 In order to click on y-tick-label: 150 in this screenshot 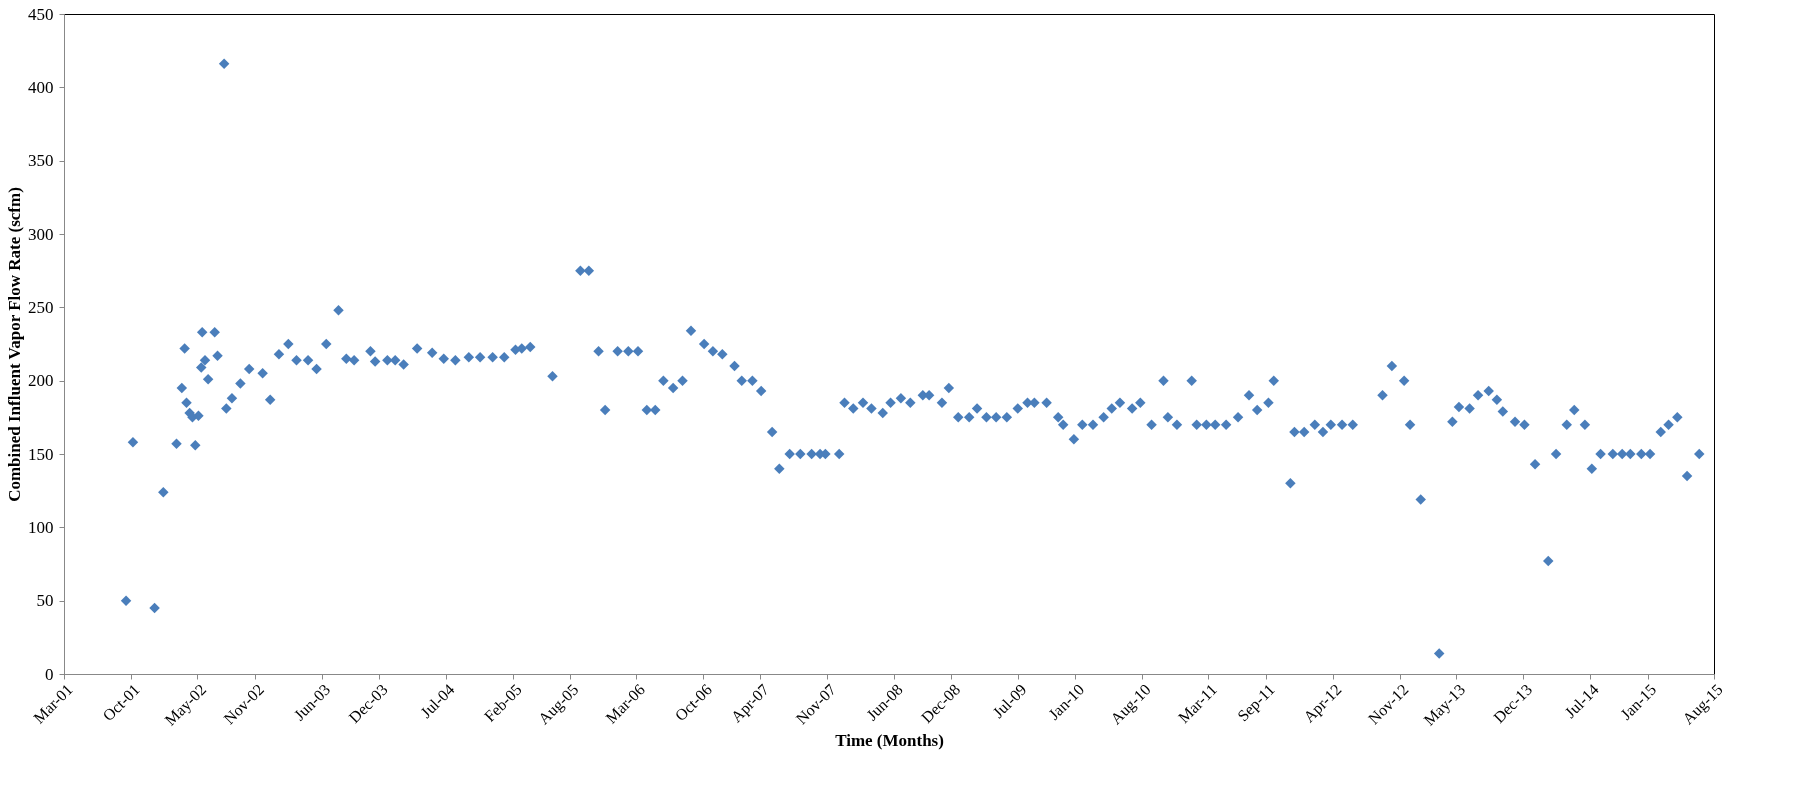, I will do `click(41, 454)`.